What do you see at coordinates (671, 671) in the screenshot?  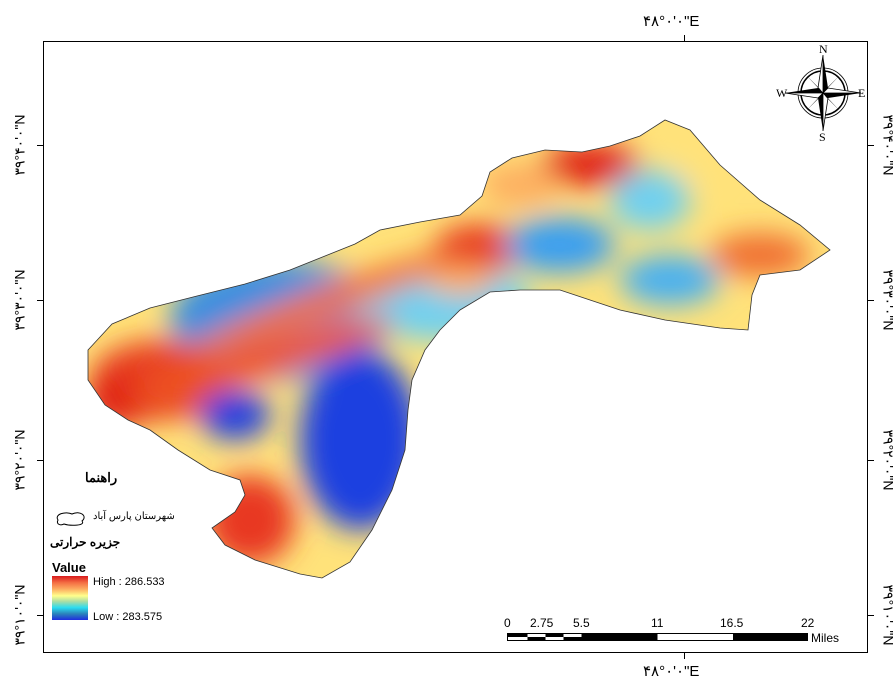 I see `coord-bottom-label: ۴۸°۰'۰"E` at bounding box center [671, 671].